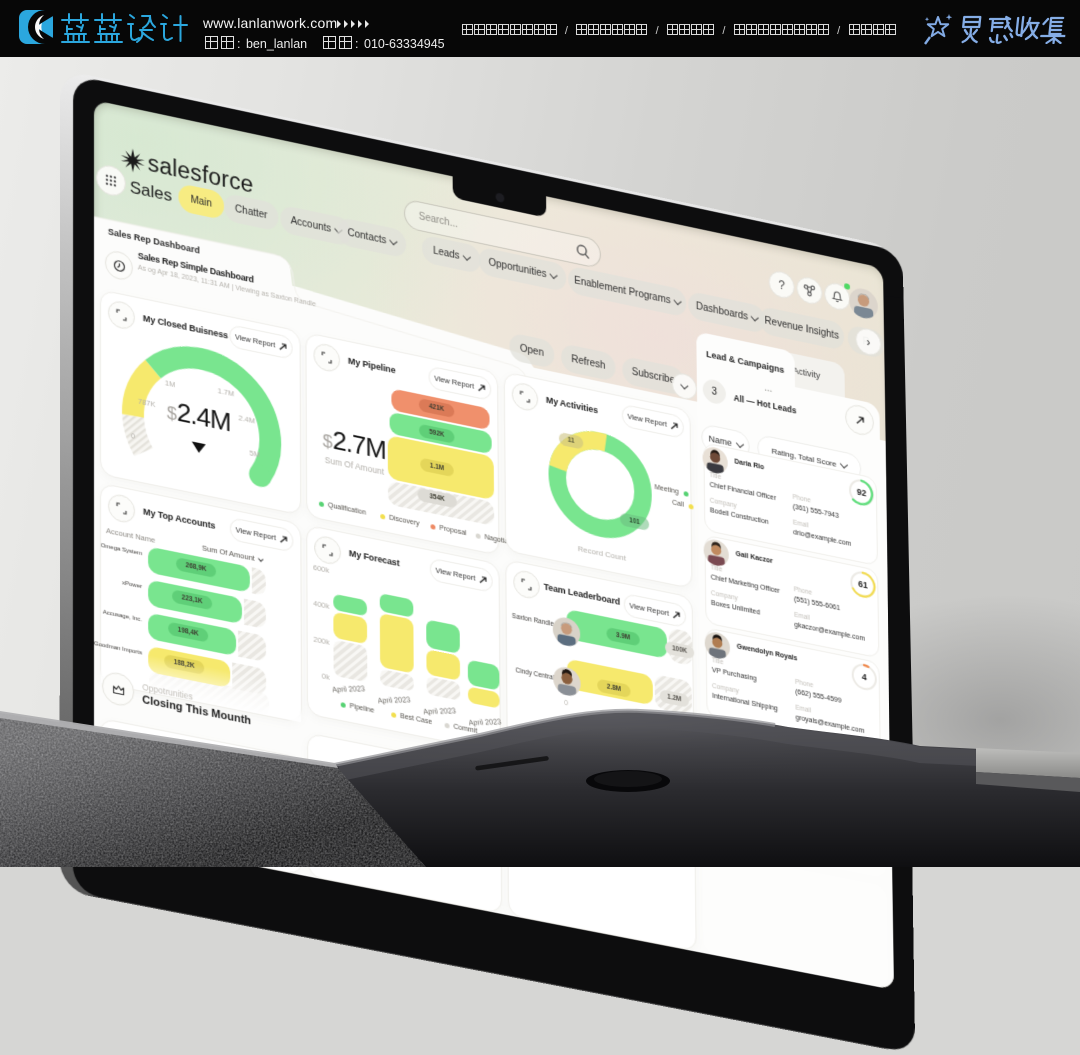 The width and height of the screenshot is (1080, 1055). Describe the element at coordinates (862, 493) in the screenshot. I see `svg-text: 92` at that location.